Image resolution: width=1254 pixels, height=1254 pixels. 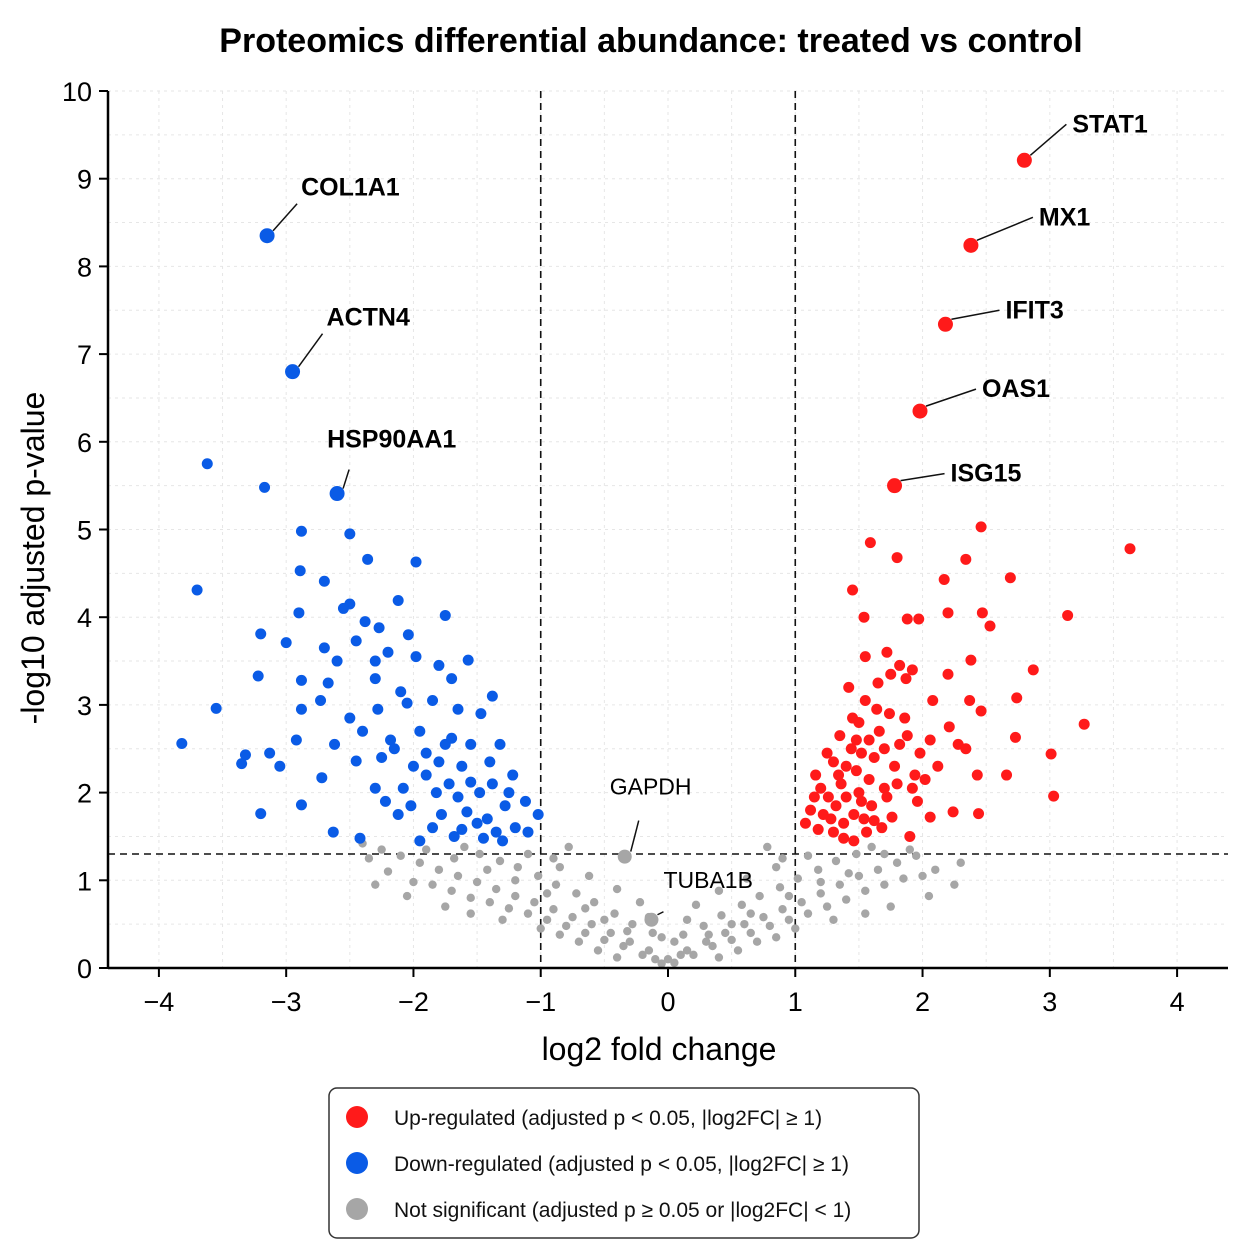 What do you see at coordinates (267, 236) in the screenshot?
I see `annotated-point-col1a1` at bounding box center [267, 236].